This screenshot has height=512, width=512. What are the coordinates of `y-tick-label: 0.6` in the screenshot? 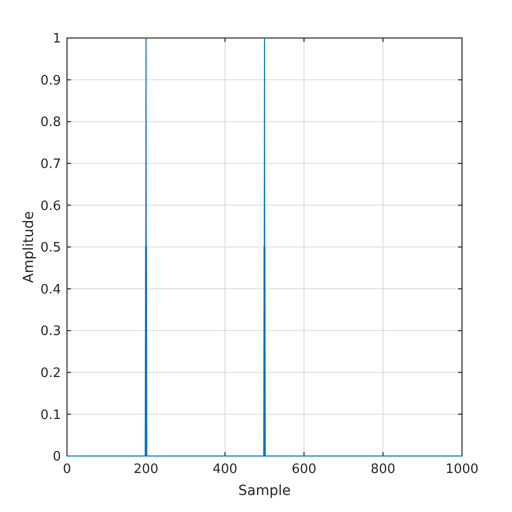 It's located at (50, 206).